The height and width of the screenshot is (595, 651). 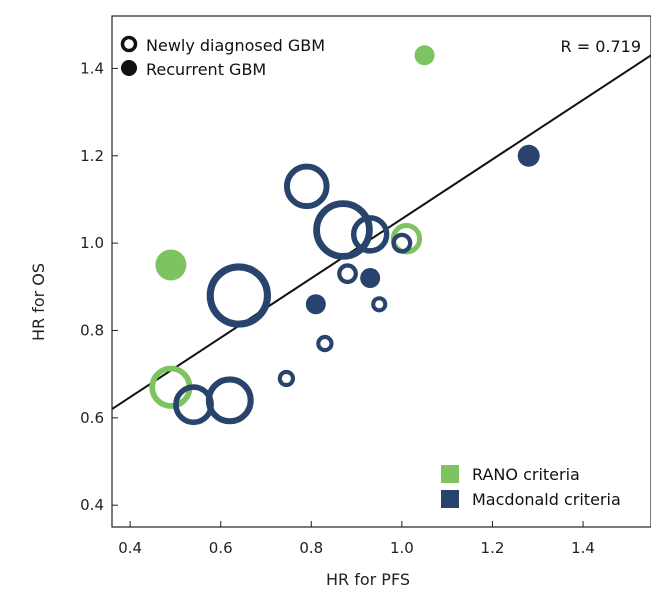 What do you see at coordinates (368, 579) in the screenshot?
I see `x-axis-title: HR for PFS` at bounding box center [368, 579].